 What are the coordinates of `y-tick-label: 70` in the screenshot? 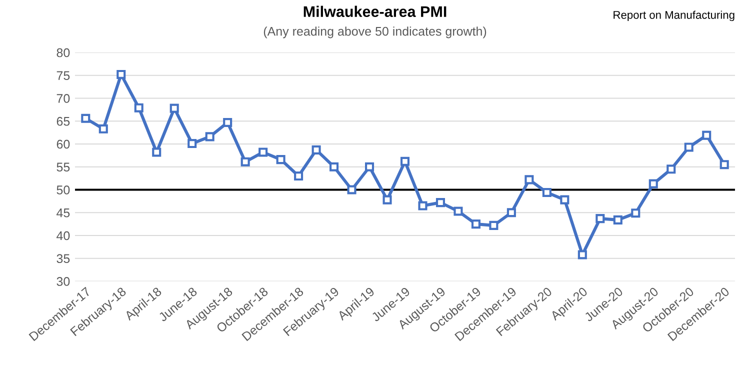 It's located at (63, 98).